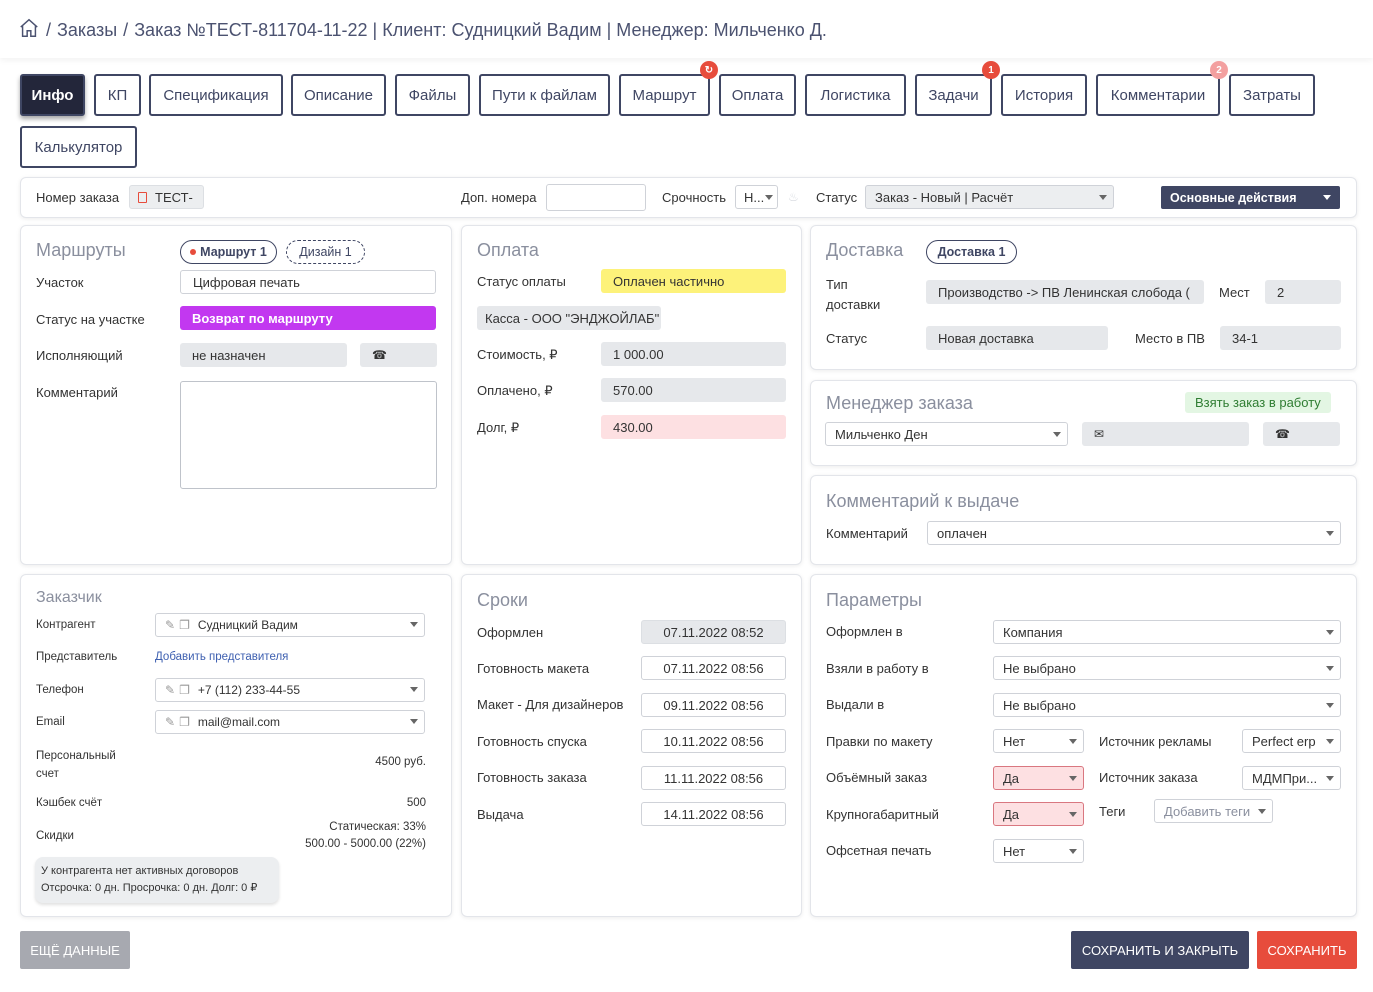 This screenshot has height=992, width=1373. I want to click on copy-icon, so click(142, 197).